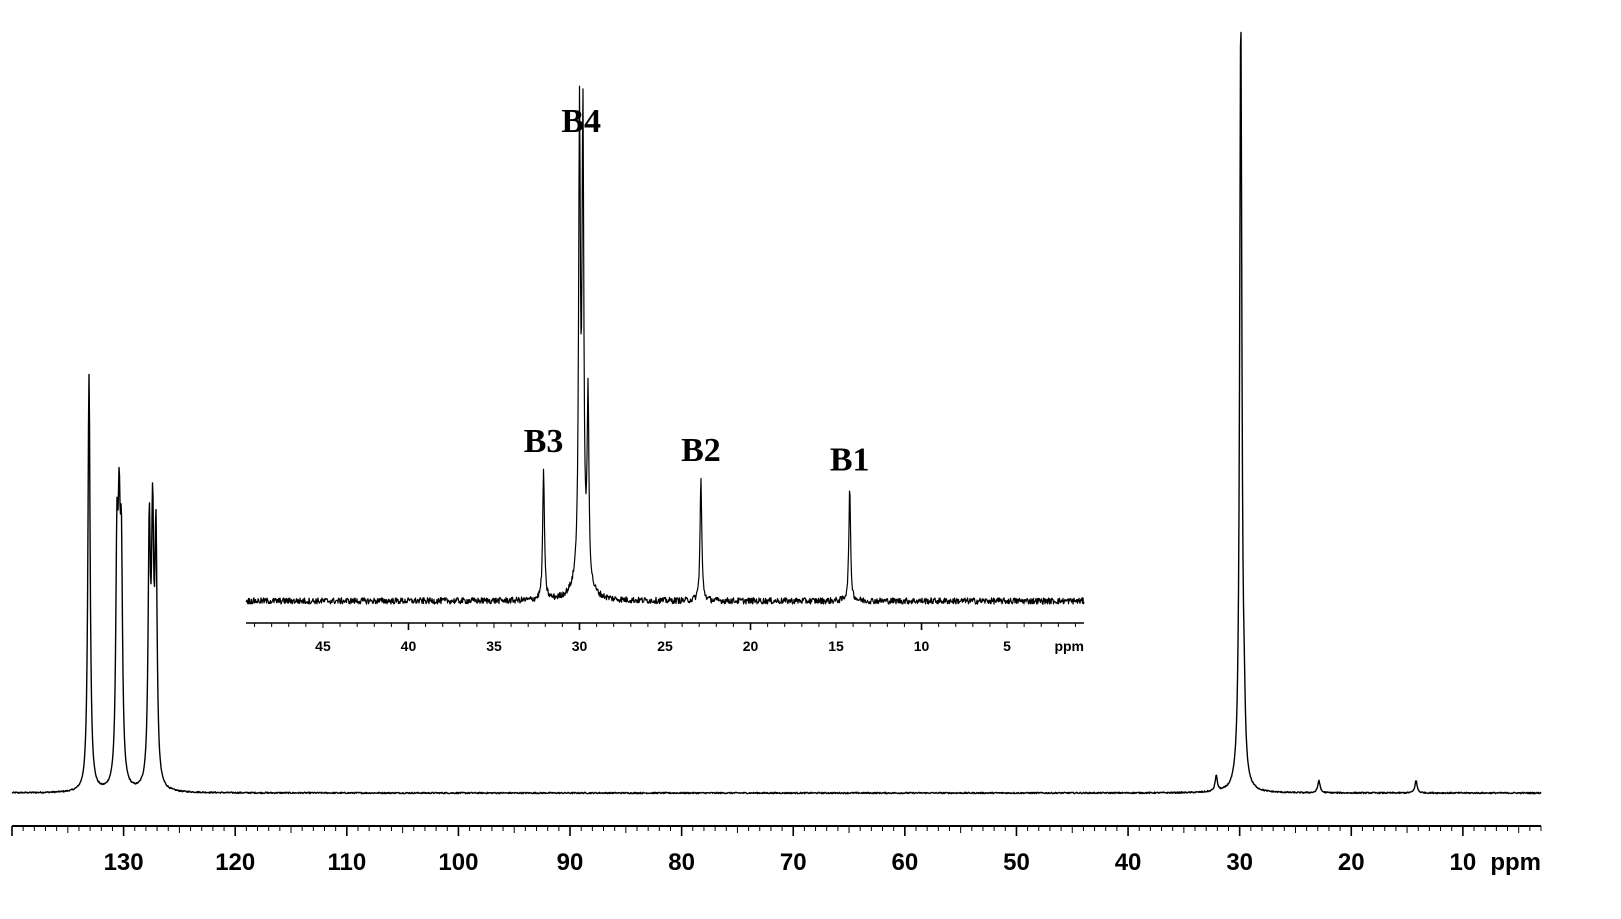 This screenshot has height=919, width=1621. I want to click on main-tick-label: 120, so click(235, 862).